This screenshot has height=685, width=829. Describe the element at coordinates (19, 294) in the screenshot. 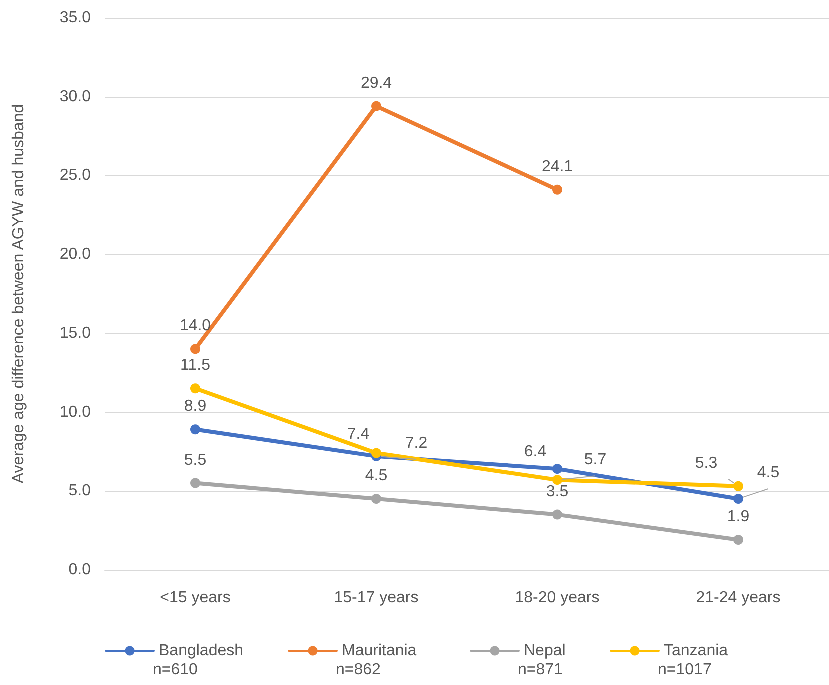

I see `y-axis-title: Average age difference between AGYW and husband` at that location.